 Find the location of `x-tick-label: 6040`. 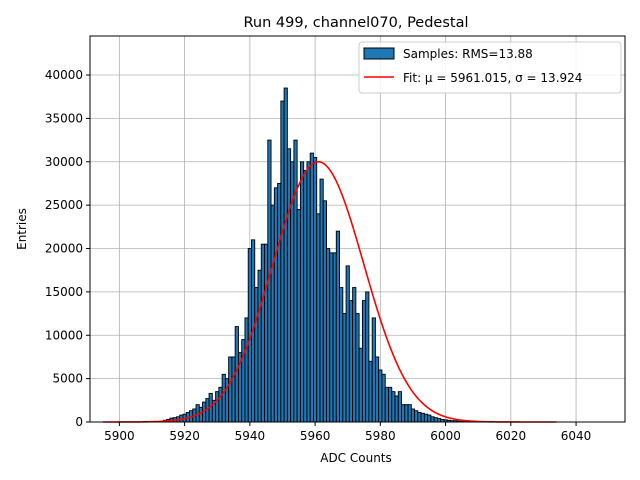

x-tick-label: 6040 is located at coordinates (576, 436).